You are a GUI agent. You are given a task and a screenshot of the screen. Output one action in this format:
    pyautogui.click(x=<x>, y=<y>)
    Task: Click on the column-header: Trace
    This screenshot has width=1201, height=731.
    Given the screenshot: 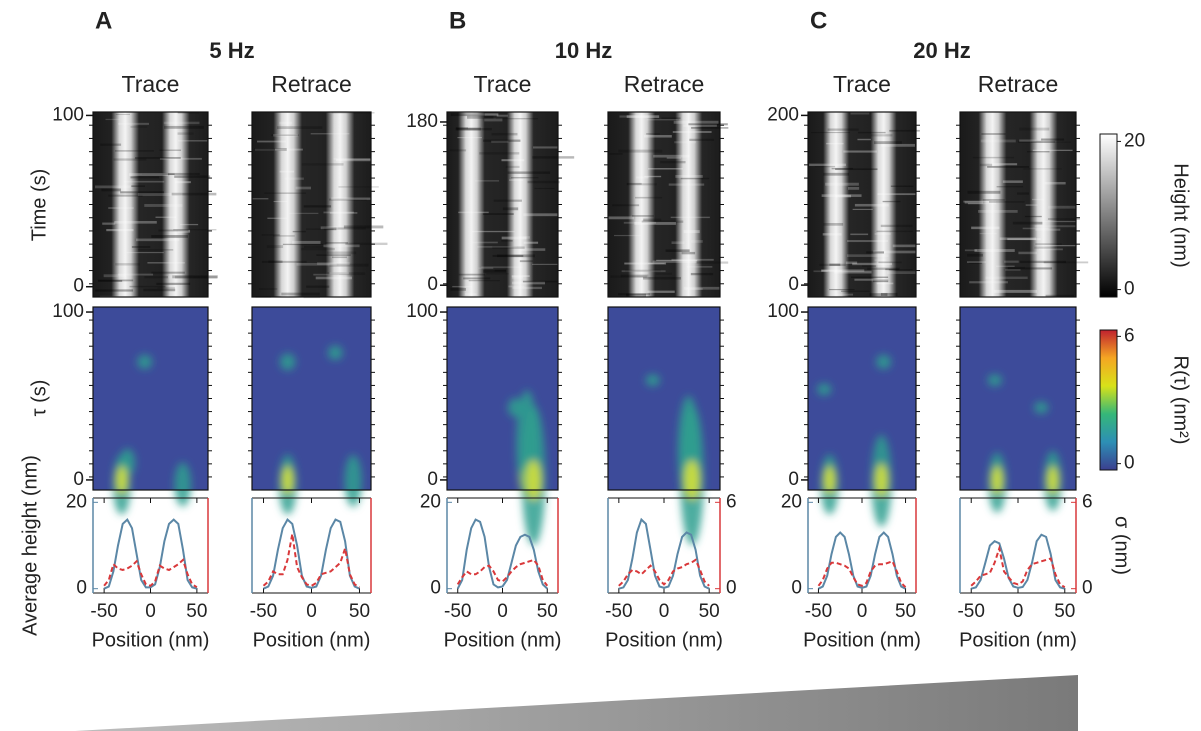 What is the action you would take?
    pyautogui.click(x=862, y=84)
    